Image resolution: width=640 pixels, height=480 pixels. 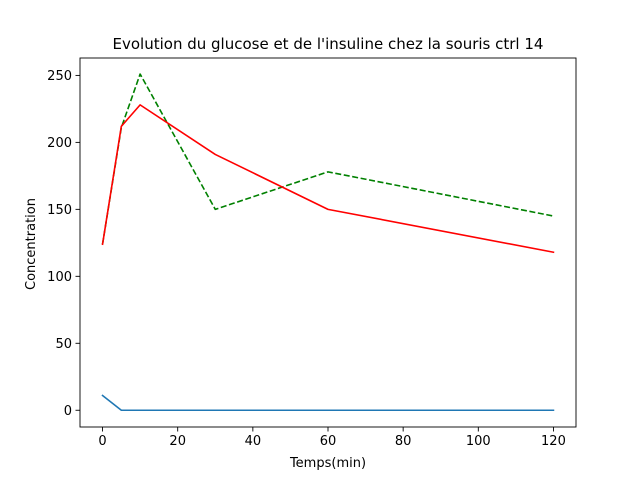 I want to click on x-tick-label: 40, so click(x=253, y=441).